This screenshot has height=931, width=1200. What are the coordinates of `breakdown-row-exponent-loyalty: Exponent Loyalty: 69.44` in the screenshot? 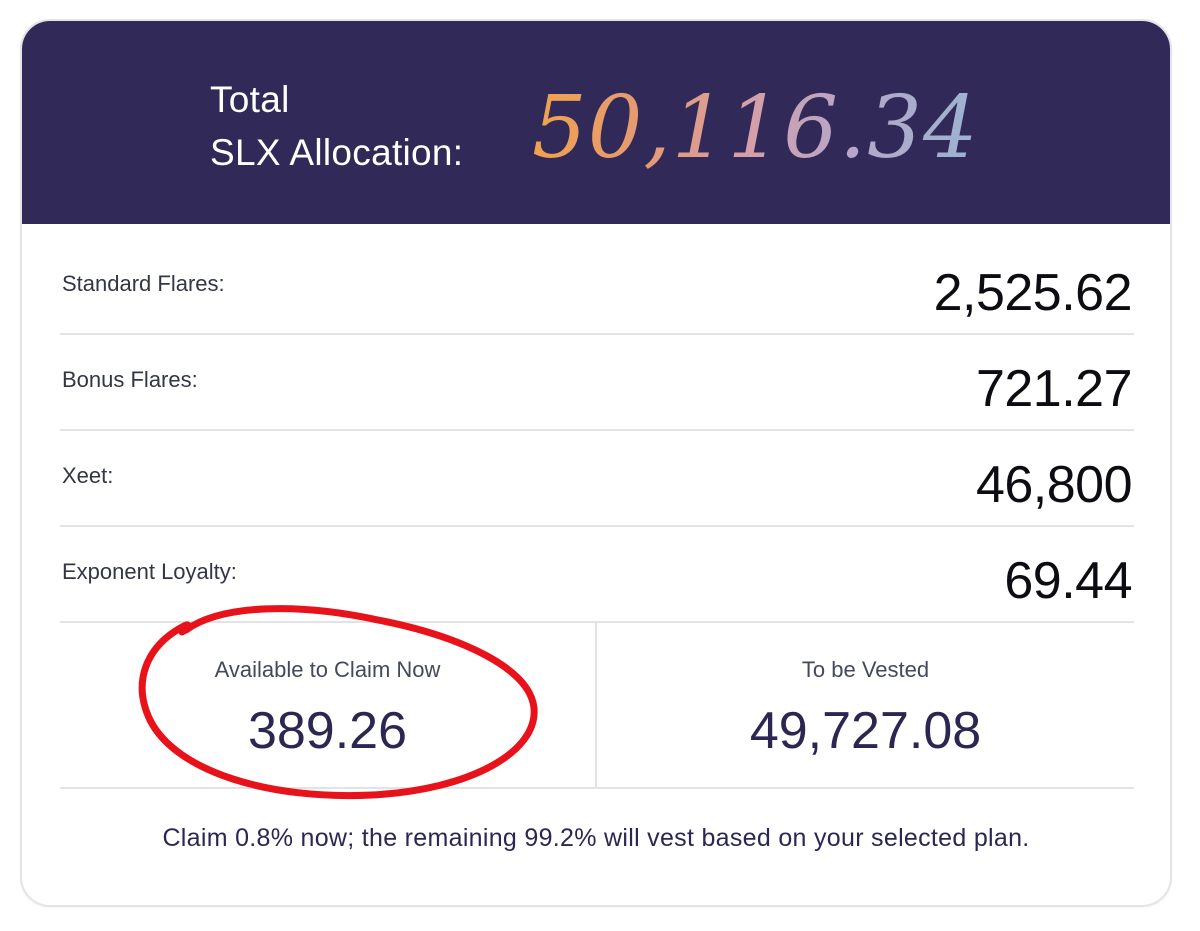 It's located at (597, 575).